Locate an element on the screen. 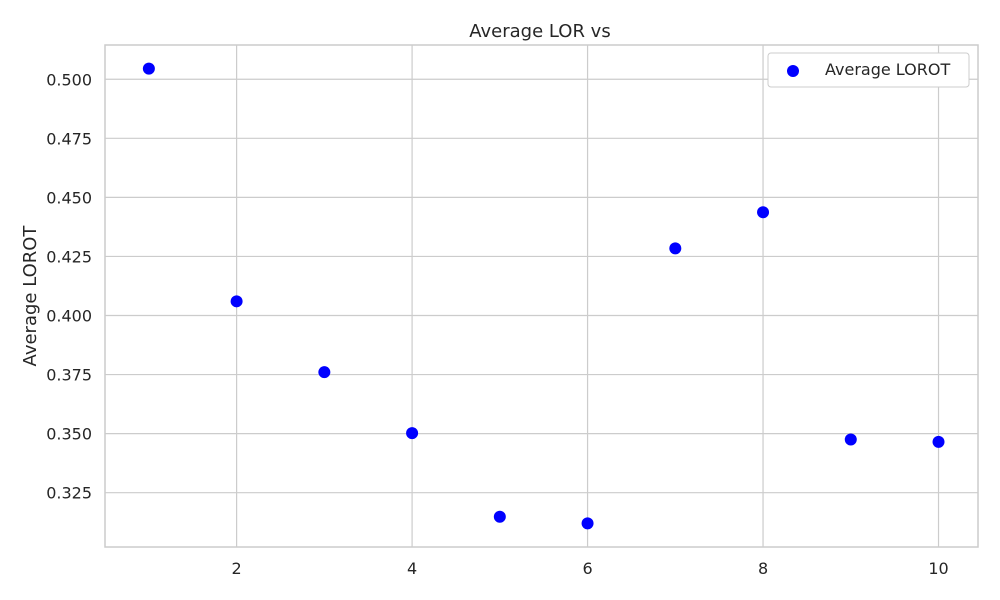 Image resolution: width=1000 pixels, height=600 pixels. legend: Average LOROT is located at coordinates (868, 70).